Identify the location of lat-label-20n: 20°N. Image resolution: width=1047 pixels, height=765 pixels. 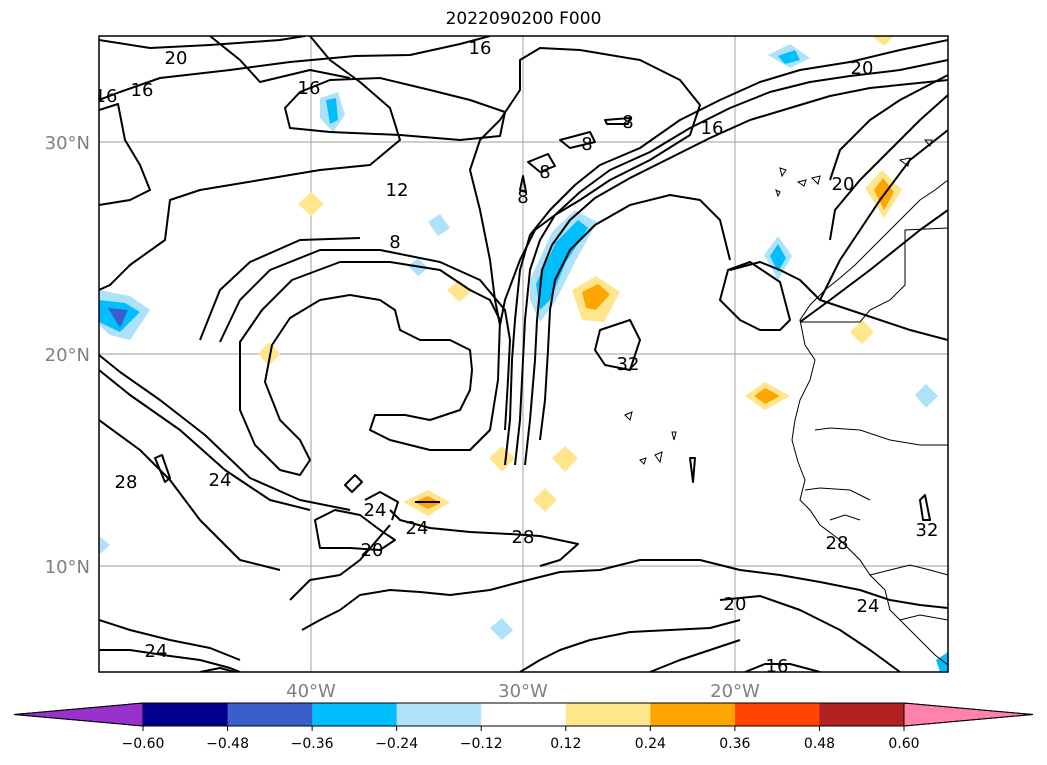
(67, 355).